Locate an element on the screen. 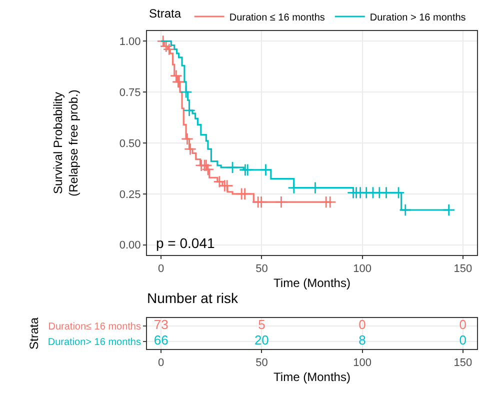 Image resolution: width=479 pixels, height=397 pixels. annotation: p = 0.041 is located at coordinates (185, 243).